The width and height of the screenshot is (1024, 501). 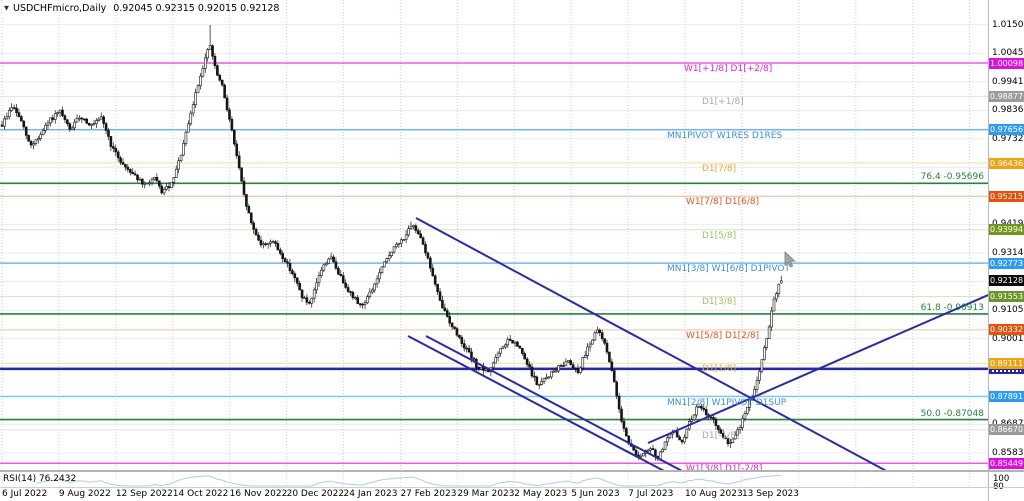 What do you see at coordinates (1006, 369) in the screenshot?
I see `price-badge` at bounding box center [1006, 369].